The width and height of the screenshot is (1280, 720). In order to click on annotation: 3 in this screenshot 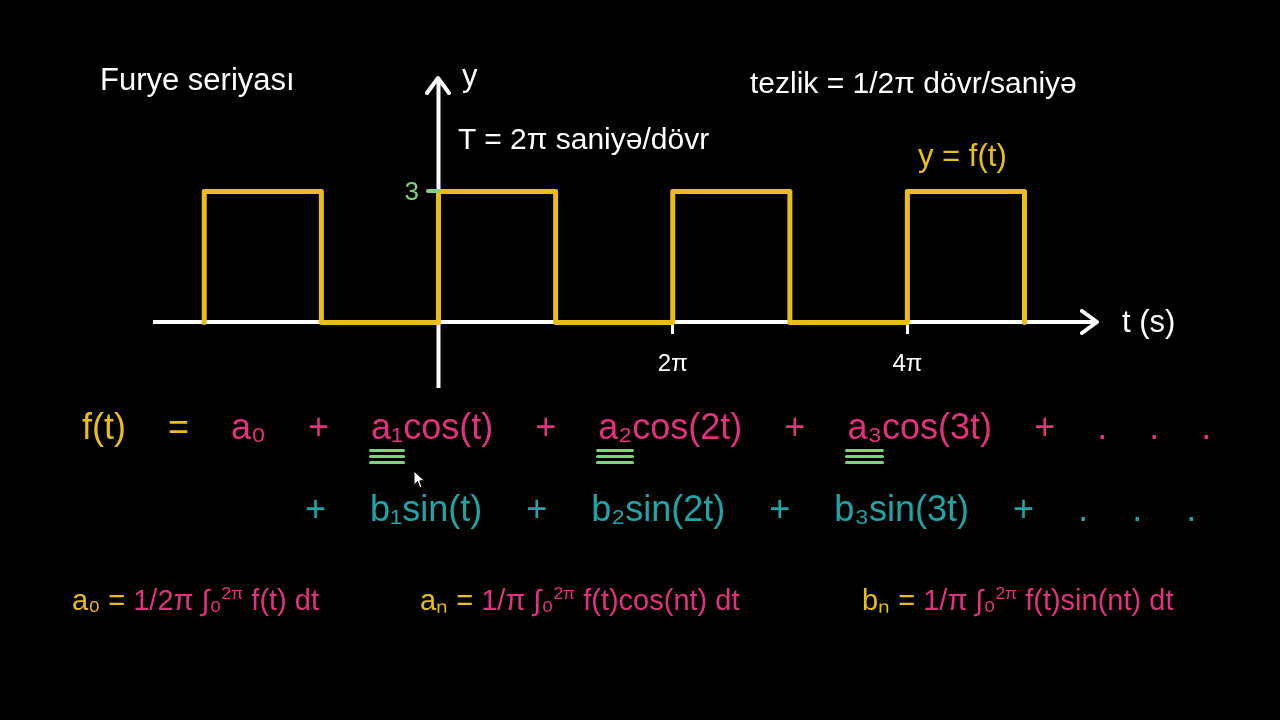, I will do `click(411, 191)`.